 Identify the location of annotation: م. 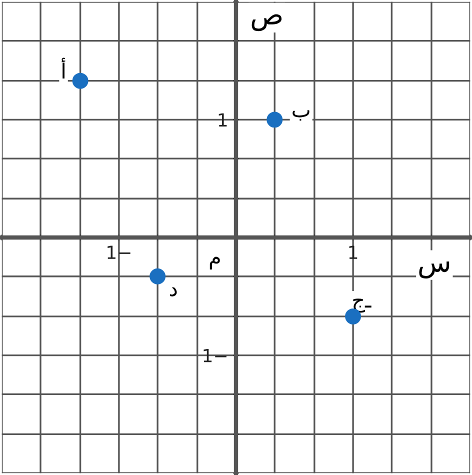
(215, 263).